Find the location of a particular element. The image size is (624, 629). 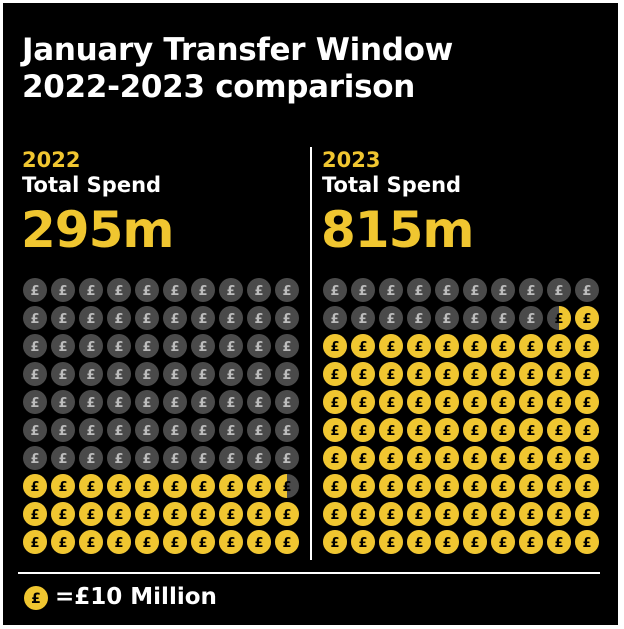

coin-2023-37: £ is located at coordinates (419, 458).